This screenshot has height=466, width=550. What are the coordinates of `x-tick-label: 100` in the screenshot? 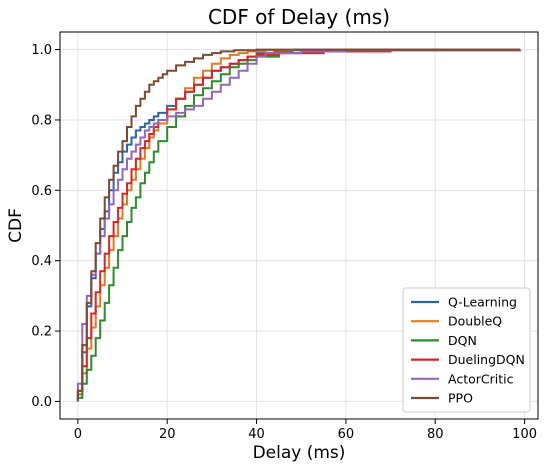 It's located at (524, 434).